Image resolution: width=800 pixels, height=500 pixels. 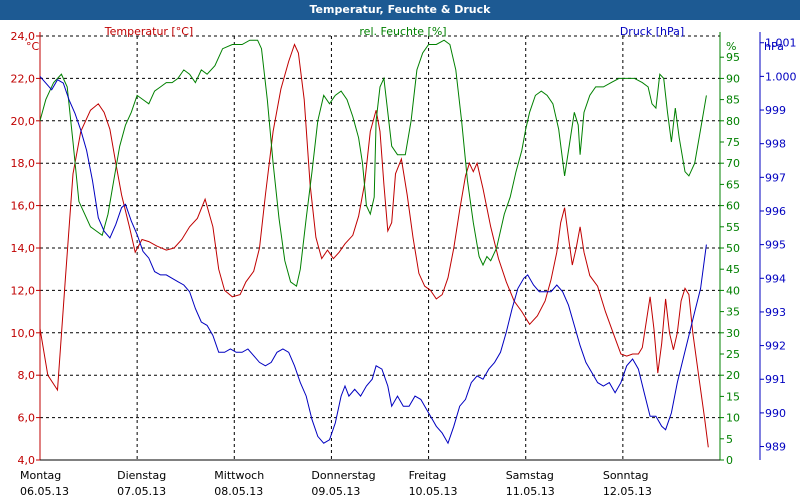 I want to click on humidity-tick-label: 55, so click(x=733, y=227).